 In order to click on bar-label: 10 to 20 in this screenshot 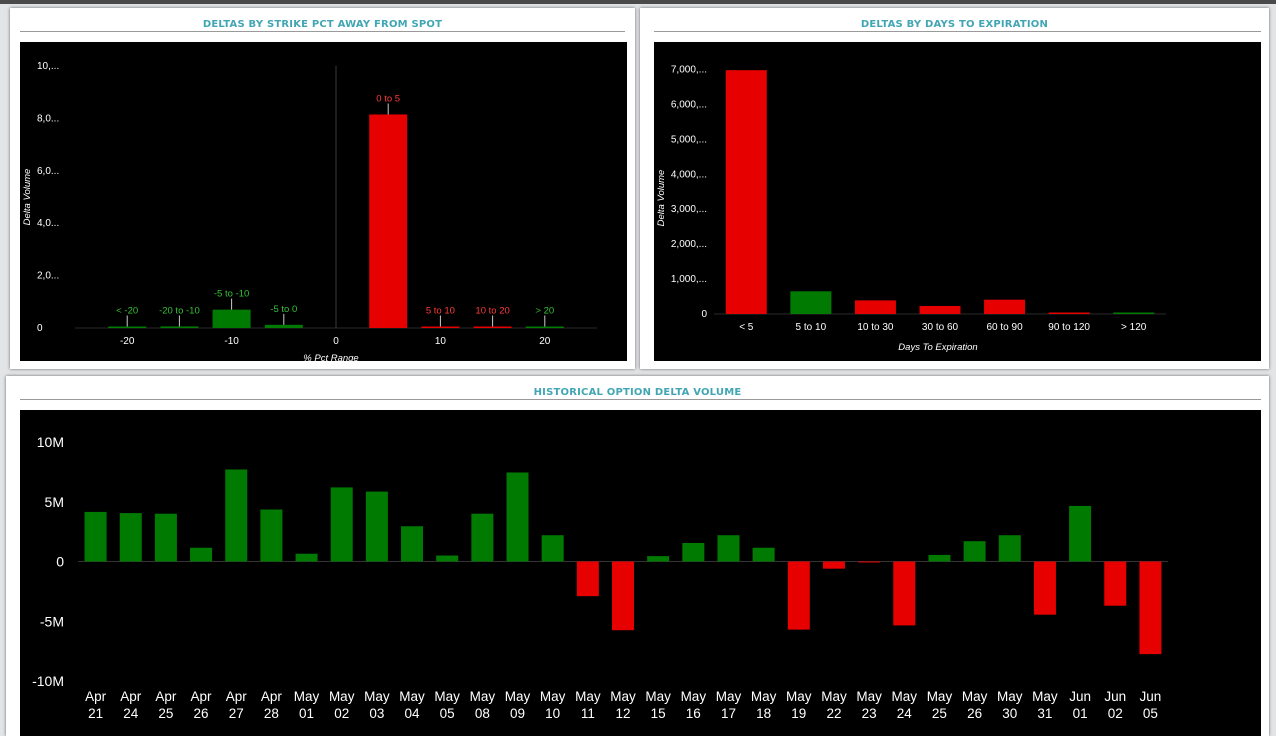, I will do `click(492, 311)`.